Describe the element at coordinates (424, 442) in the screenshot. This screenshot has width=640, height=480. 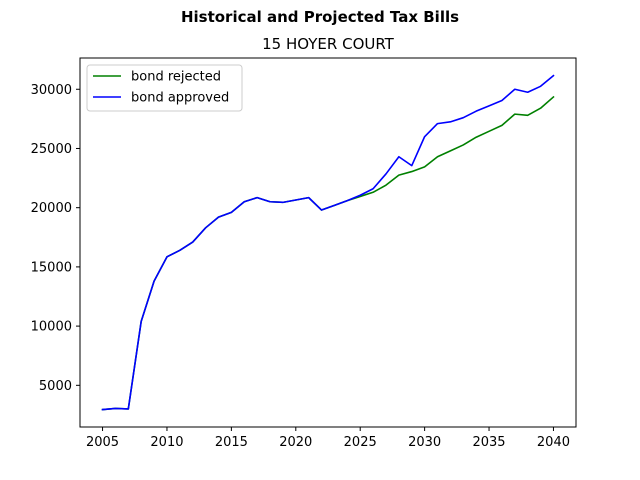
I see `x-tick-label-5: 2030` at that location.